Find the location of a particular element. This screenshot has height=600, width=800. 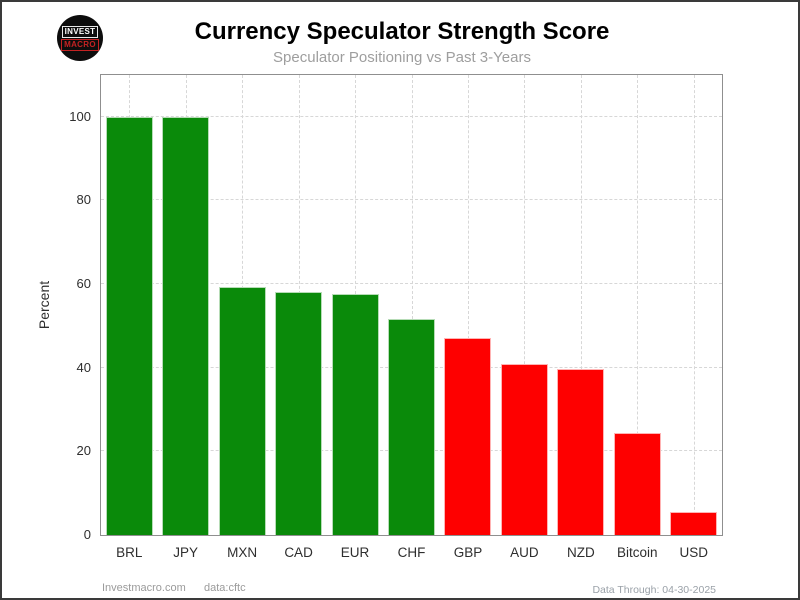

y-tick-40: 40 is located at coordinates (83, 367).